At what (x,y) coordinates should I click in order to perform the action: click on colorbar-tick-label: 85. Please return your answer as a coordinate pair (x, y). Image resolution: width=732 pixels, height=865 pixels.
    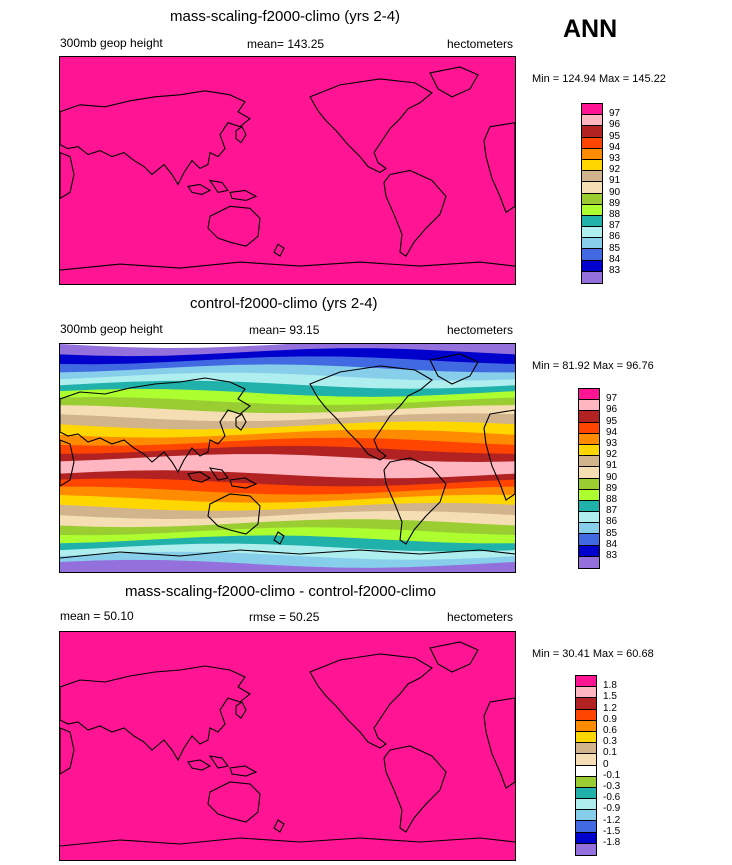
    Looking at the image, I should click on (612, 533).